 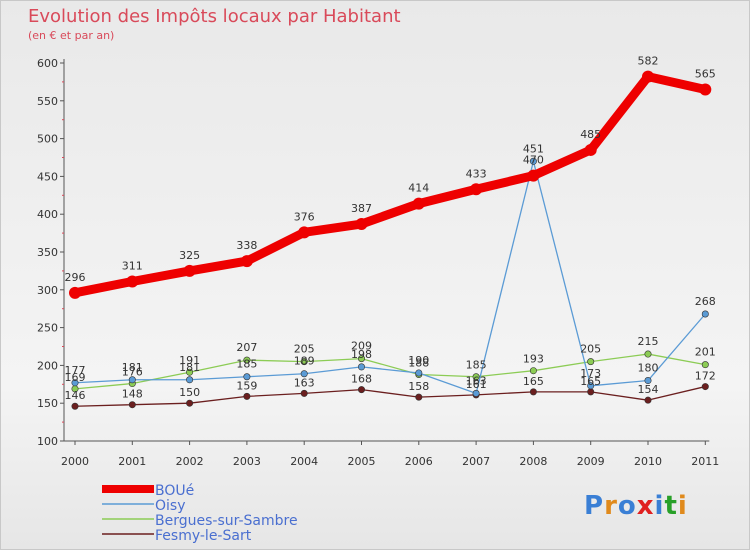 What do you see at coordinates (47, 252) in the screenshot?
I see `y-tick-label: 350` at bounding box center [47, 252].